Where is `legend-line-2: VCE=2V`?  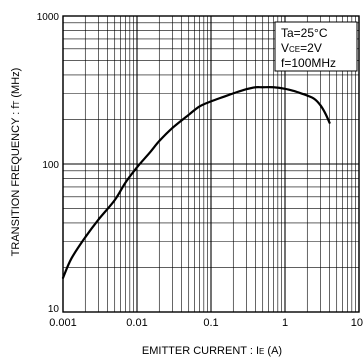
legend-line-2: VCE=2V is located at coordinates (301, 48).